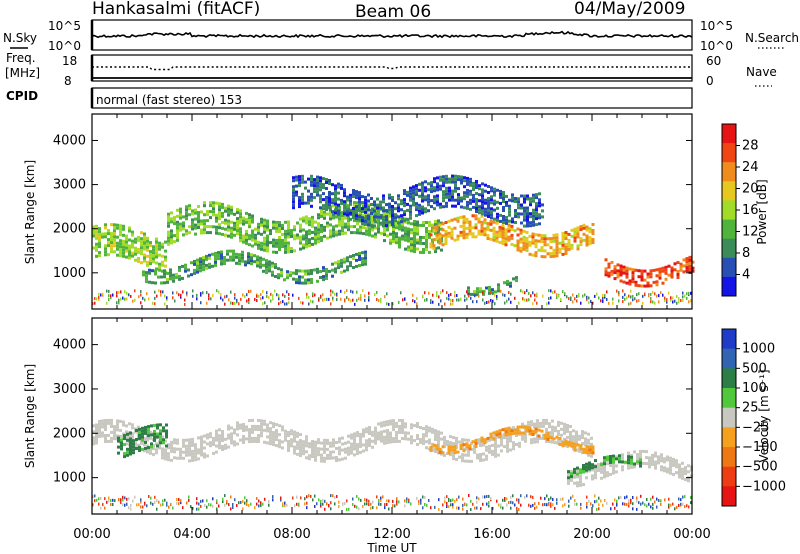 Image resolution: width=800 pixels, height=554 pixels. I want to click on near-range-noise, so click(392, 502).